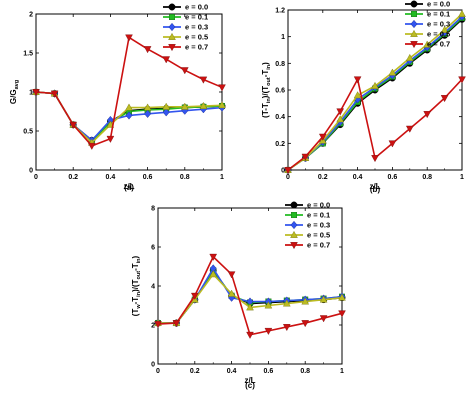  What do you see at coordinates (139, 307) in the screenshot?
I see `y-axis-label-subscript: w` at bounding box center [139, 307].